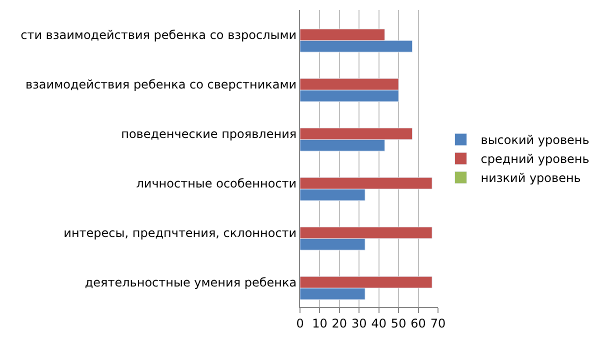  What do you see at coordinates (190, 282) in the screenshot?
I see `y-tick-label: деятельностные умения ребенка` at bounding box center [190, 282].